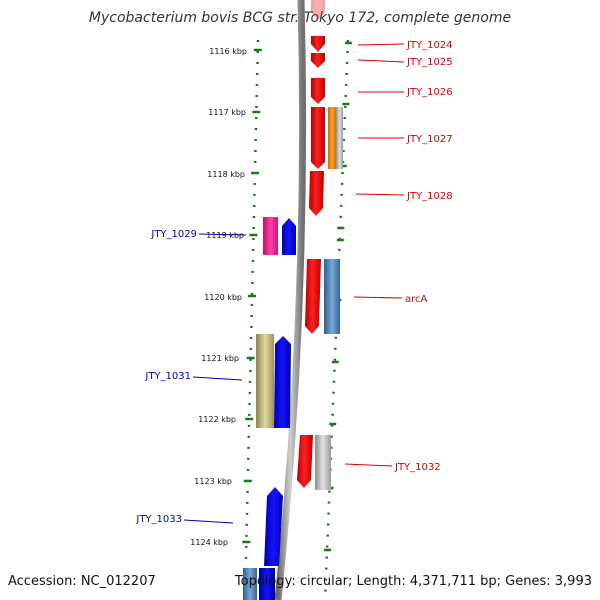  I want to click on scale-label-1123: 1123 kbp, so click(213, 481).